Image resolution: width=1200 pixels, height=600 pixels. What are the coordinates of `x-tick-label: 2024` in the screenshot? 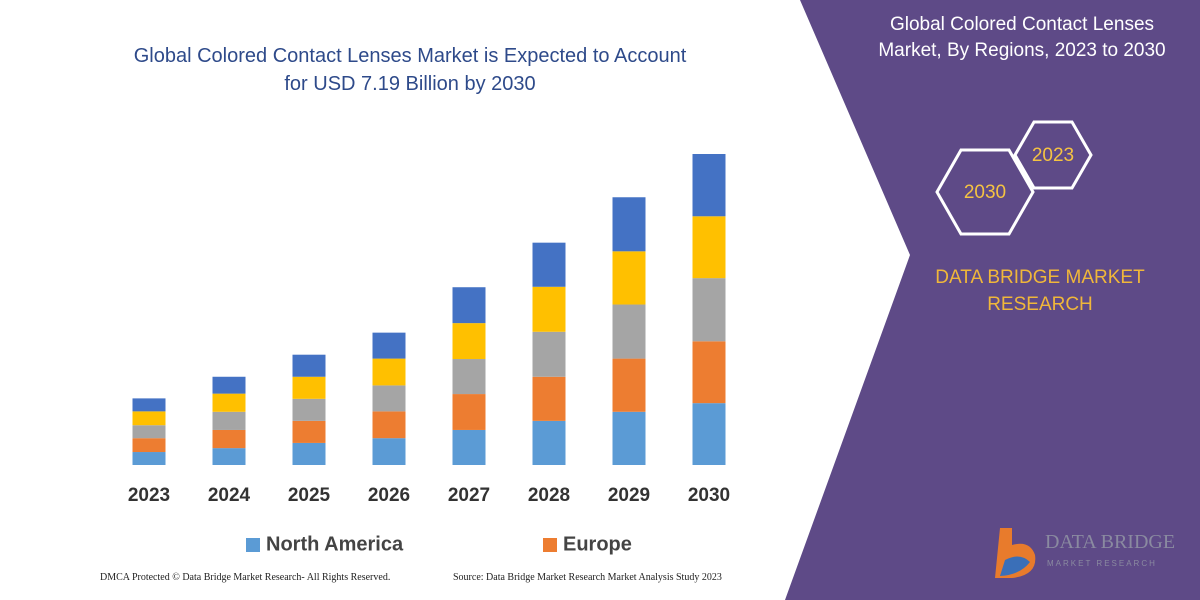 It's located at (229, 495).